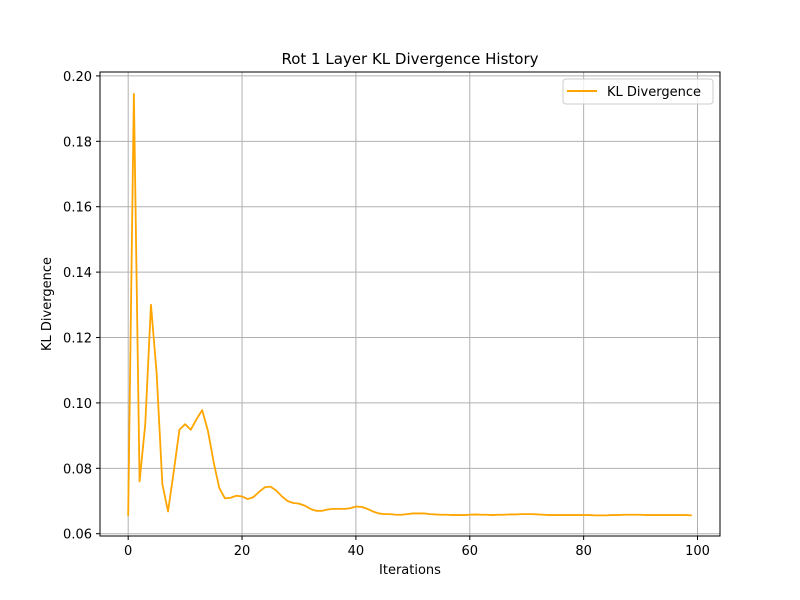 This screenshot has height=600, width=800. I want to click on chart-title: Rot 1 Layer KL Divergence History, so click(409, 59).